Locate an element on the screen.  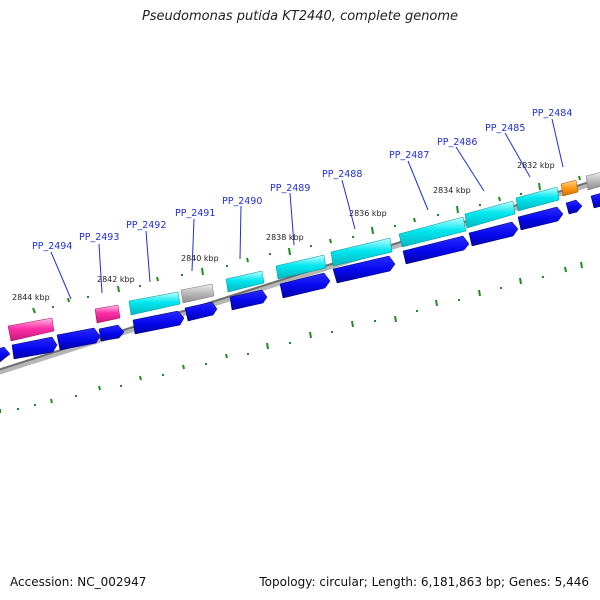
gene-label: PP_2492 is located at coordinates (146, 225).